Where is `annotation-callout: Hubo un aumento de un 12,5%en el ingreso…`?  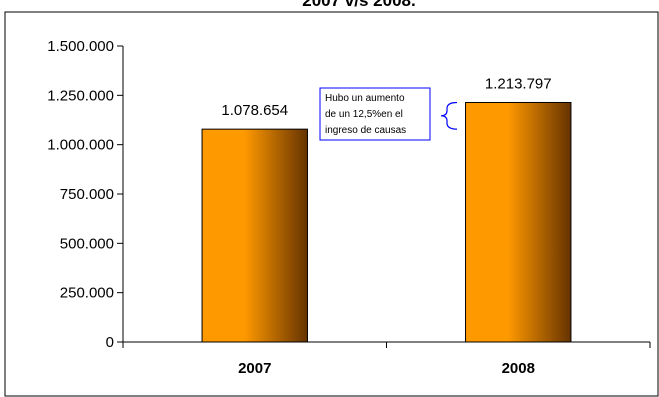
annotation-callout: Hubo un aumento de un 12,5%en el ingreso… is located at coordinates (388, 114).